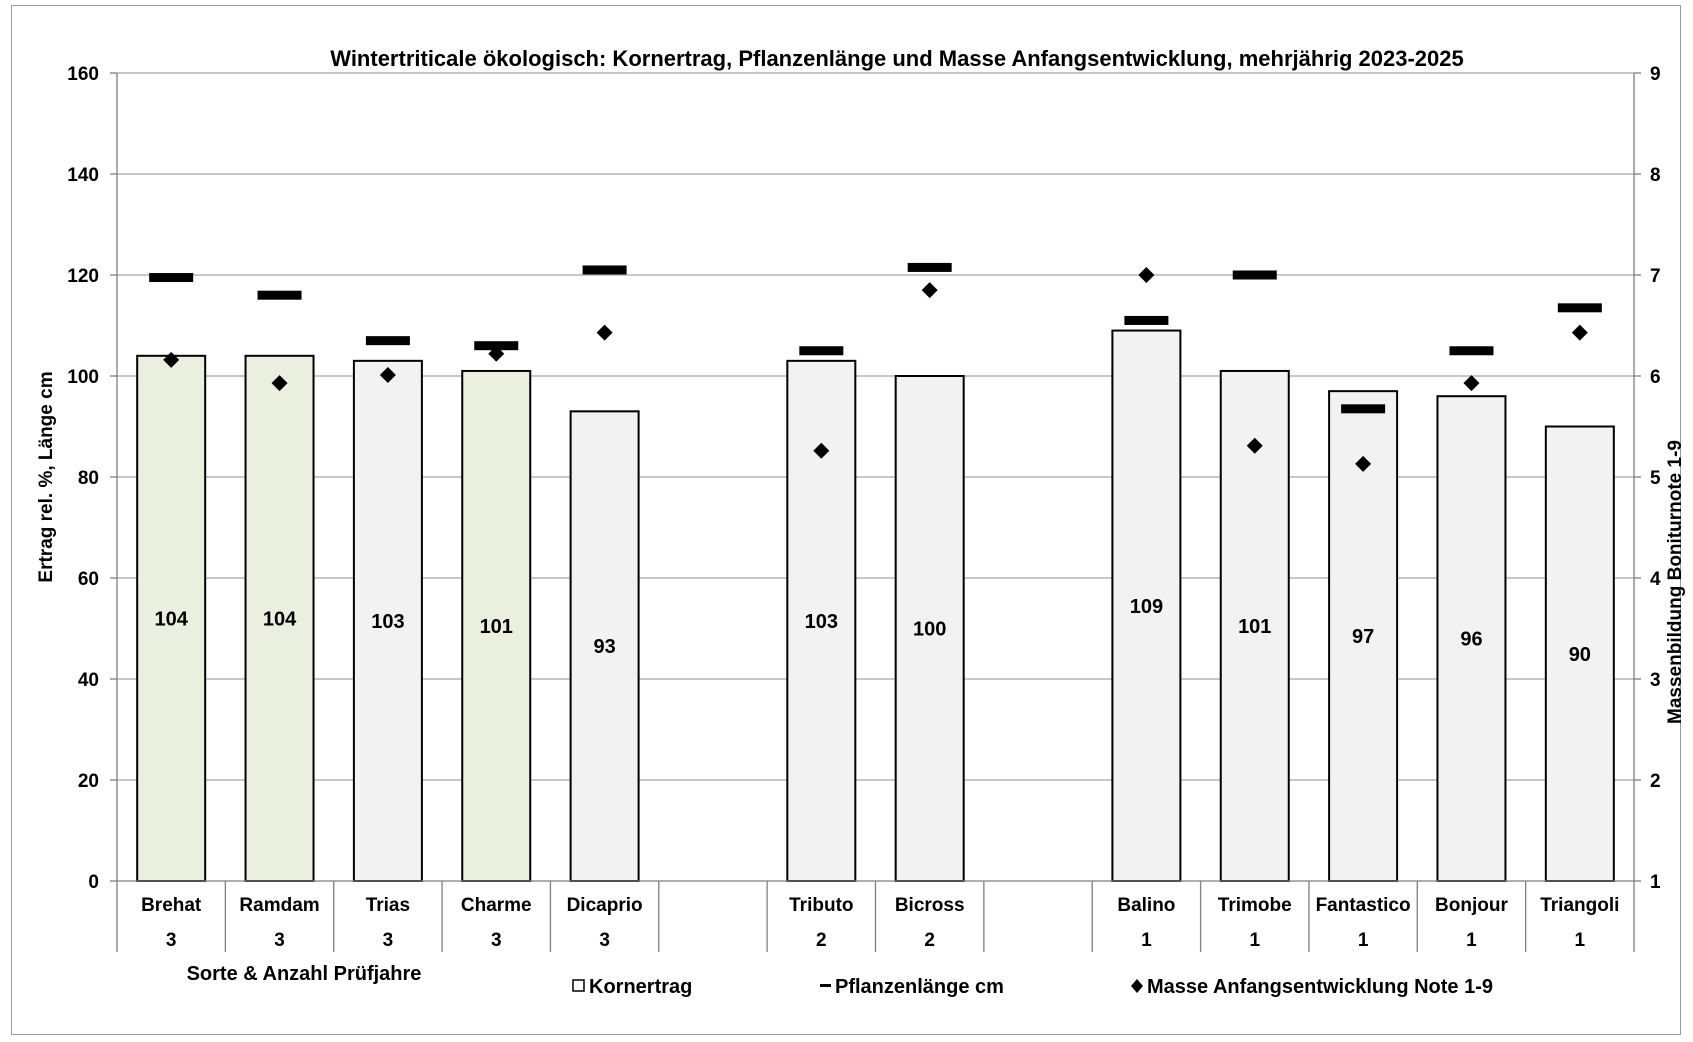 The height and width of the screenshot is (1042, 1693). Describe the element at coordinates (88, 680) in the screenshot. I see `left-tick-label: 40` at that location.